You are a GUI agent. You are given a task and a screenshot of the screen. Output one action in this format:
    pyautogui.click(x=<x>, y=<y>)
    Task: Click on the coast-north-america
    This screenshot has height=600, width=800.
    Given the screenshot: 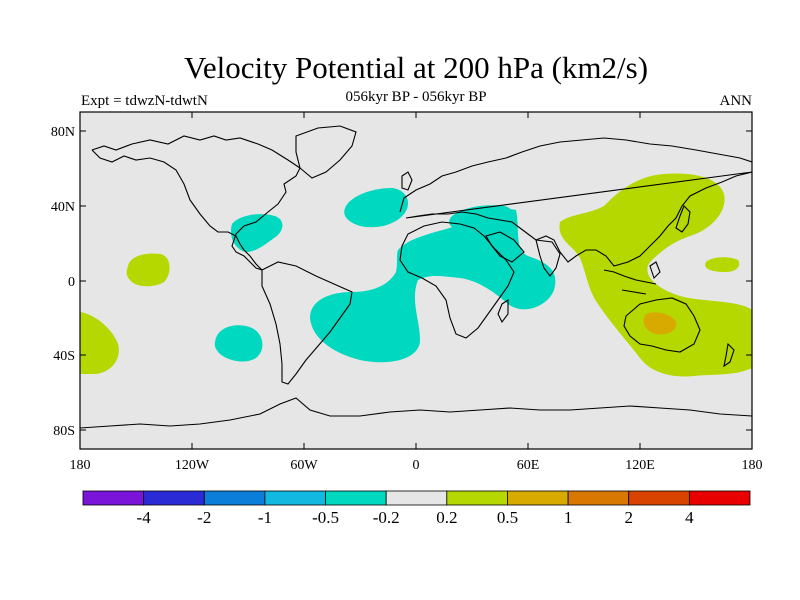 What is the action you would take?
    pyautogui.click(x=196, y=203)
    